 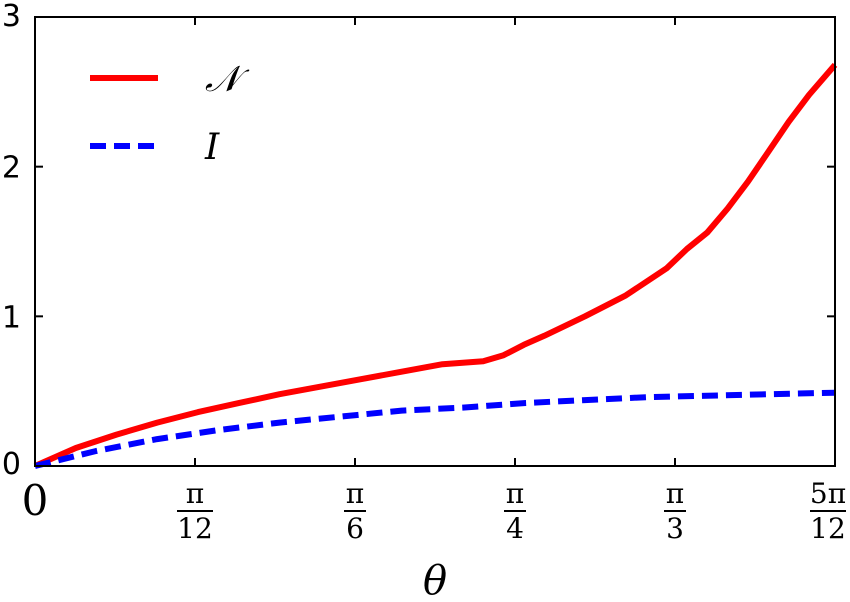 What do you see at coordinates (675, 511) in the screenshot?
I see `x-tick-fraction: π3` at bounding box center [675, 511].